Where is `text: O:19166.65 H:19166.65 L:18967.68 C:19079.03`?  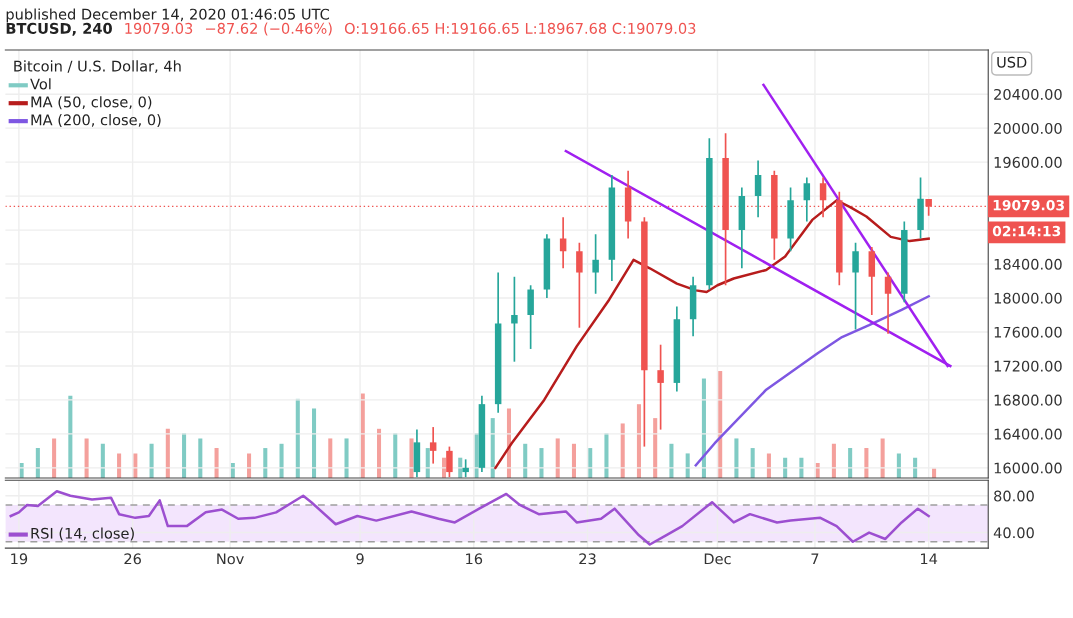 text: O:19166.65 H:19166.65 L:18967.68 C:19079.03 is located at coordinates (520, 28).